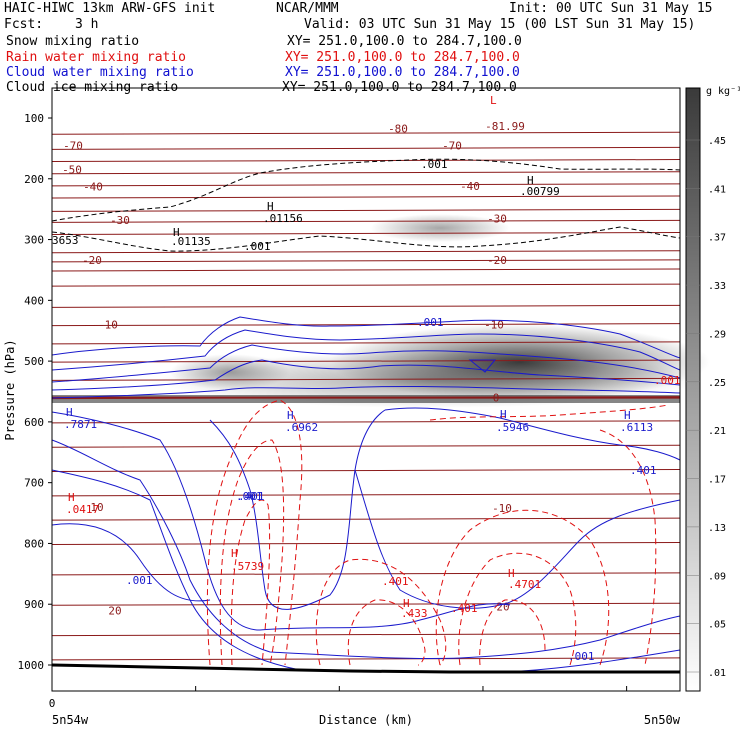 The width and height of the screenshot is (740, 740). What do you see at coordinates (247, 566) in the screenshot?
I see `contour-annotation: .5739` at bounding box center [247, 566].